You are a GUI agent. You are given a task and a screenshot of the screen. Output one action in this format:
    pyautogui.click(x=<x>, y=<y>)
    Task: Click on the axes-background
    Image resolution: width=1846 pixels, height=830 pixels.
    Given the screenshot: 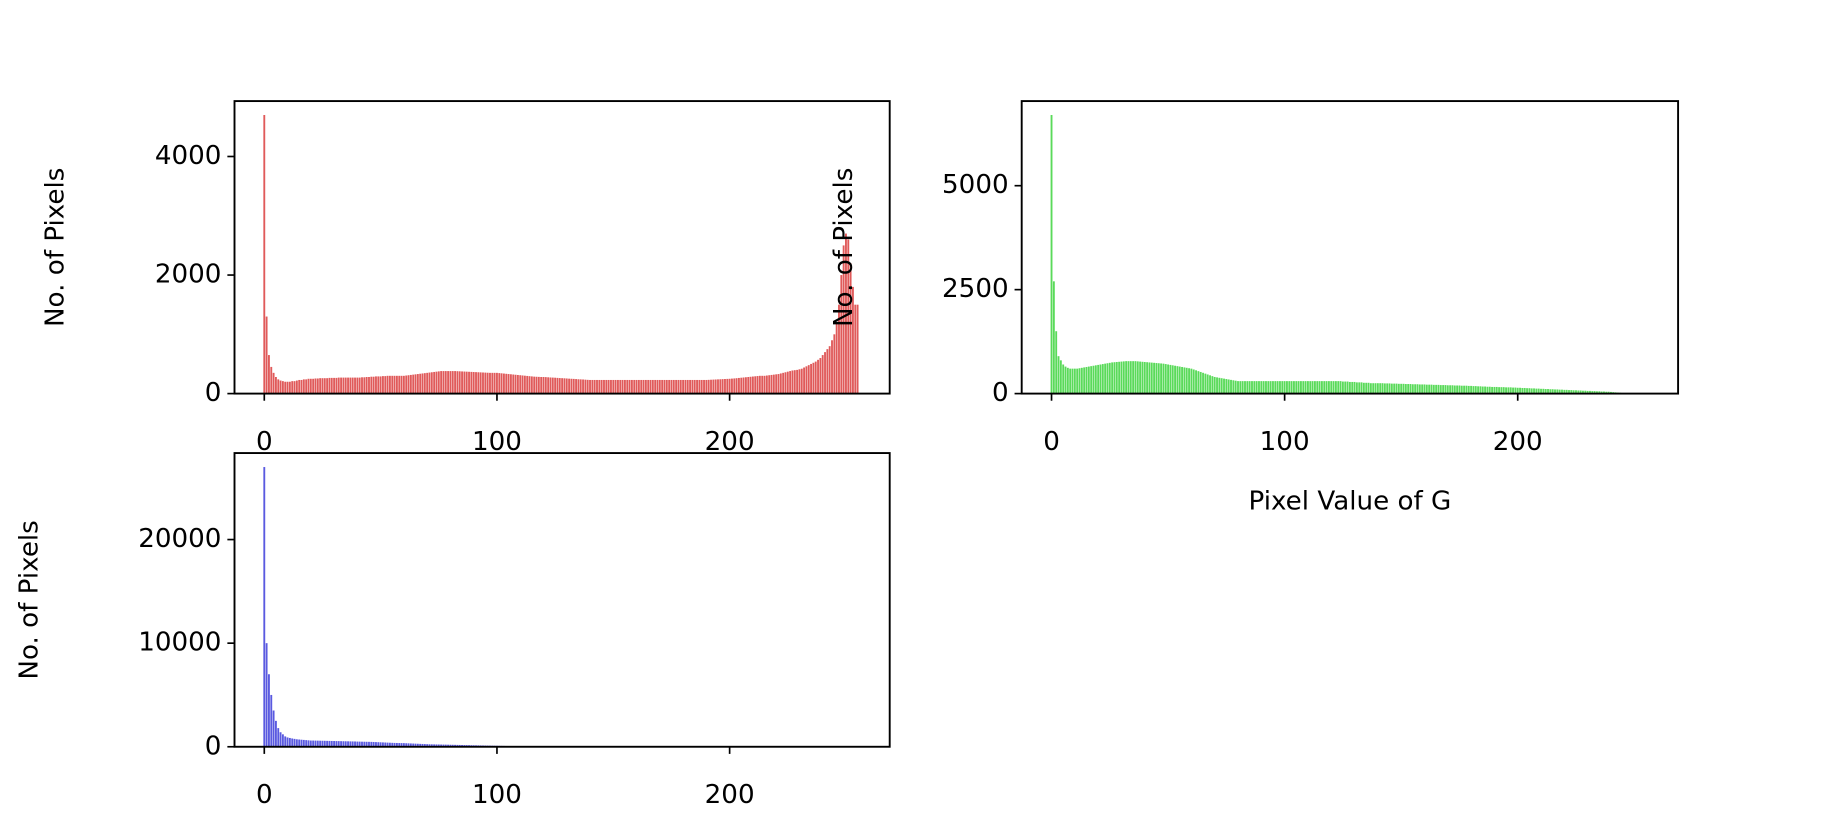 What is the action you would take?
    pyautogui.click(x=562, y=600)
    